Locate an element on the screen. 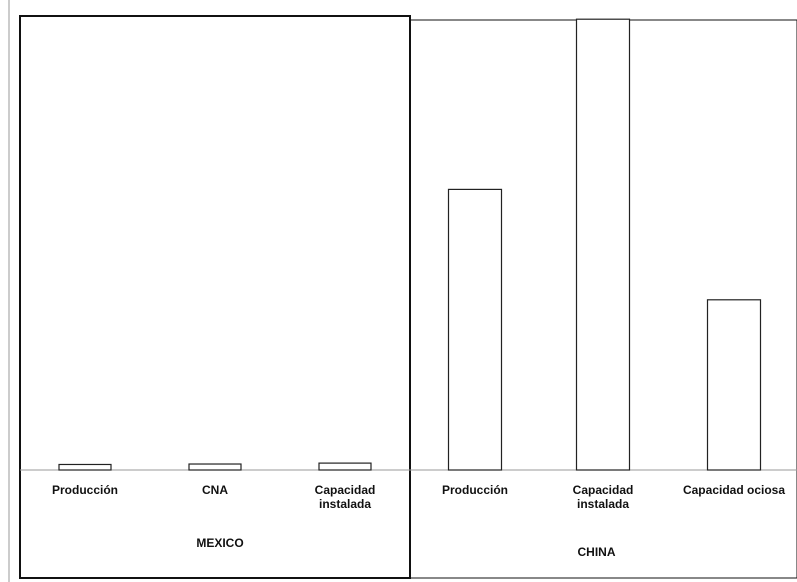 This screenshot has height=582, width=797. category-label-china-2: Capacidad instalada is located at coordinates (603, 497).